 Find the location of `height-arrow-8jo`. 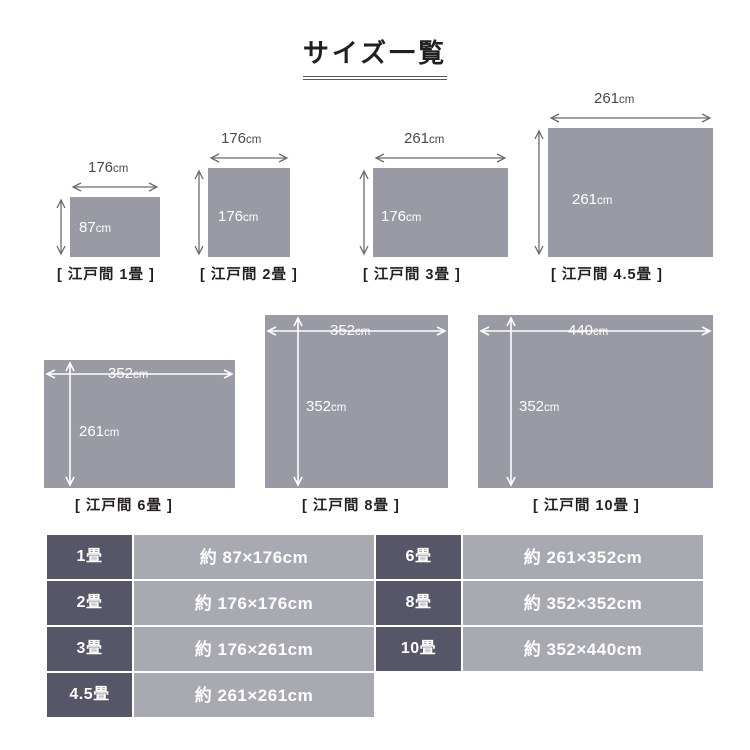

height-arrow-8jo is located at coordinates (298, 401).